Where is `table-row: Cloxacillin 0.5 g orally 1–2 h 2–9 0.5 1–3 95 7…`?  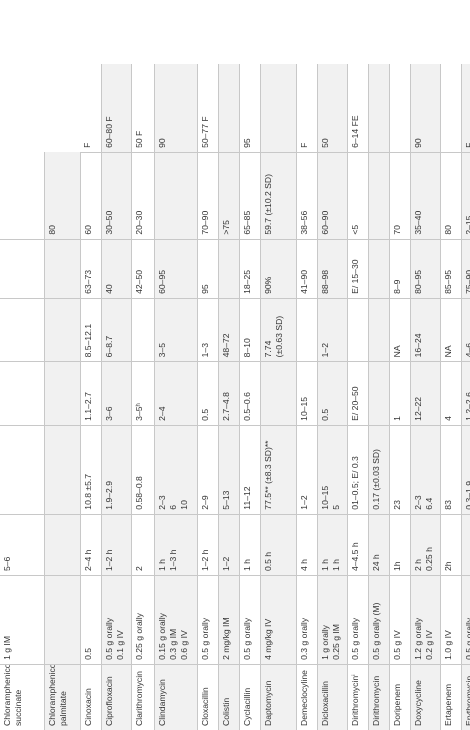 table-row: Cloxacillin 0.5 g orally 1–2 h 2–9 0.5 1–3 95 7… is located at coordinates (207, 365).